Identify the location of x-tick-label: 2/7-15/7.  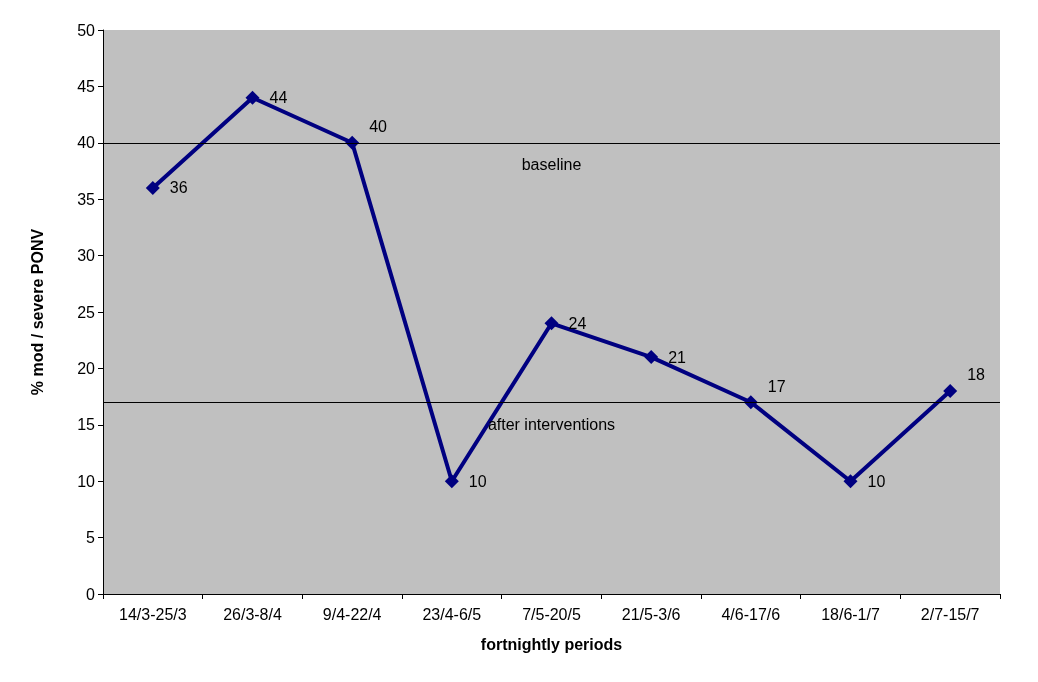
(950, 614).